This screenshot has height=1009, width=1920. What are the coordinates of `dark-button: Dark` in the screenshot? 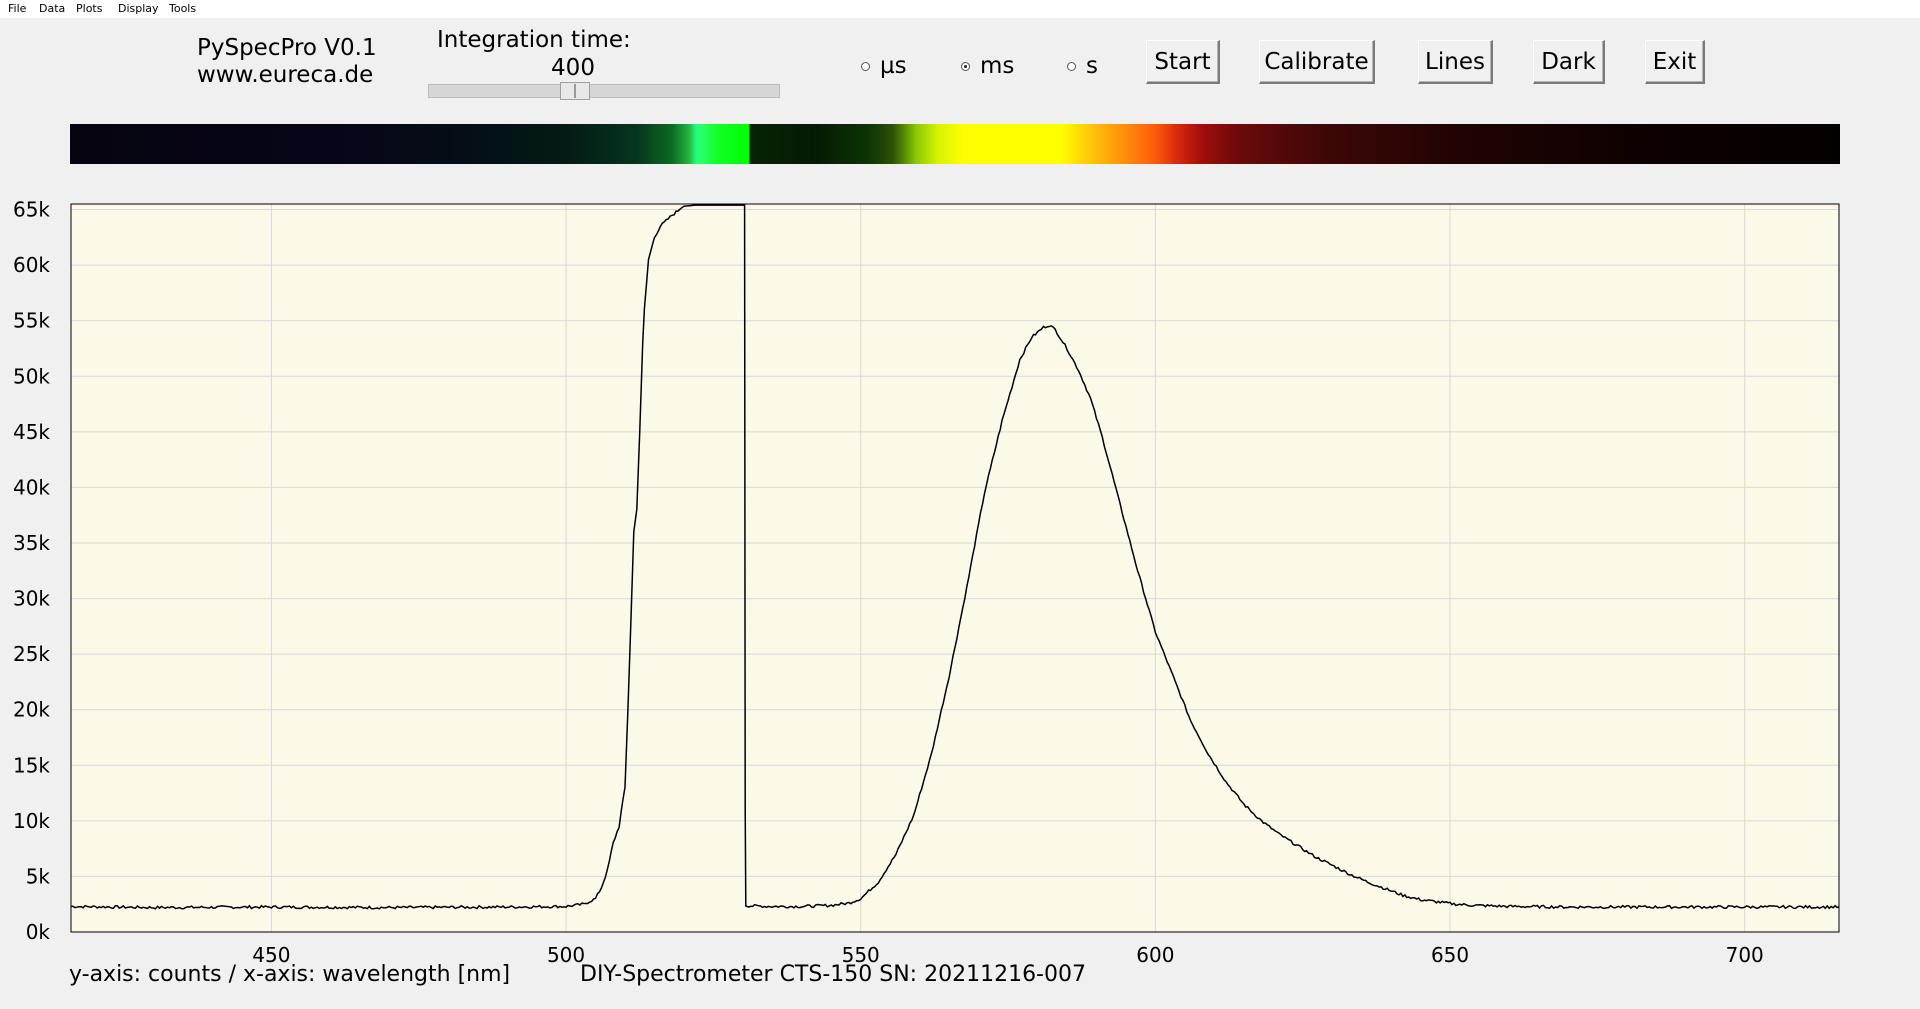 It's located at (1569, 62).